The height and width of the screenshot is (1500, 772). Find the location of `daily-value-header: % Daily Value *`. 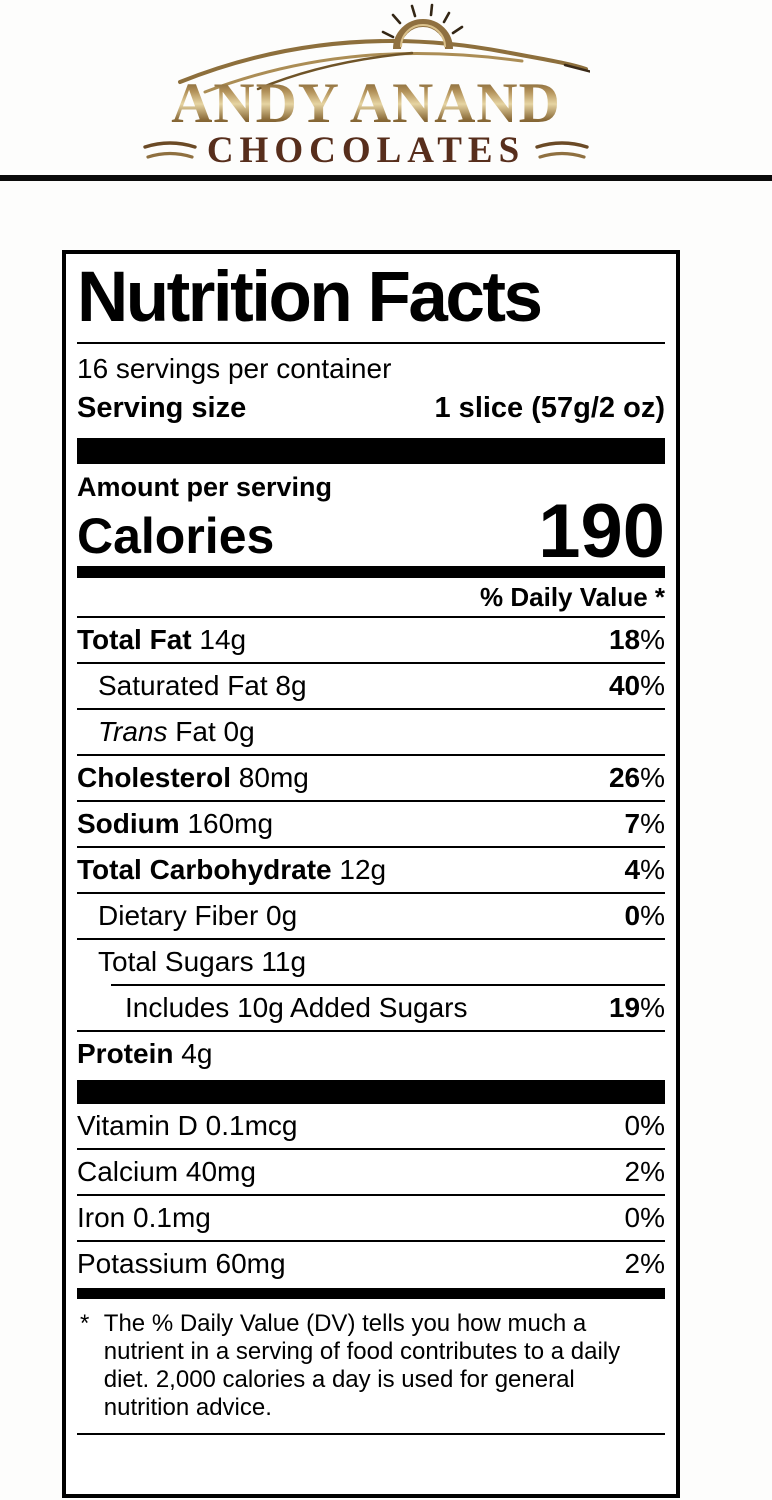

daily-value-header: % Daily Value * is located at coordinates (572, 597).